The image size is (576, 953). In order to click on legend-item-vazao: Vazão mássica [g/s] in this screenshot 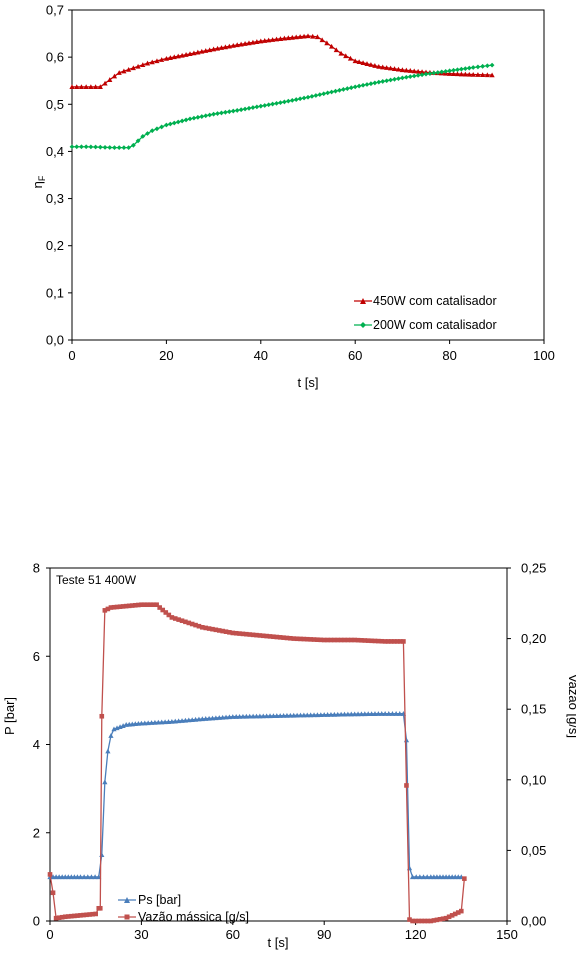, I will do `click(183, 917)`.